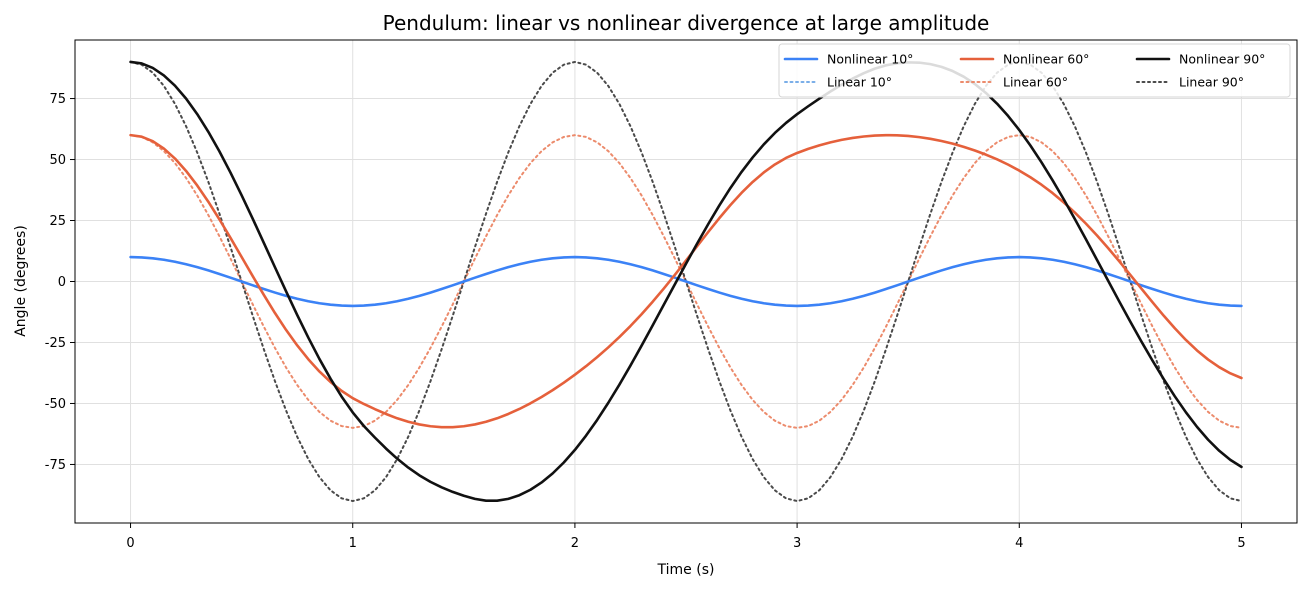 The image size is (1309, 590). Describe the element at coordinates (1046, 59) in the screenshot. I see `legend-label: Nonlinear 60°` at that location.